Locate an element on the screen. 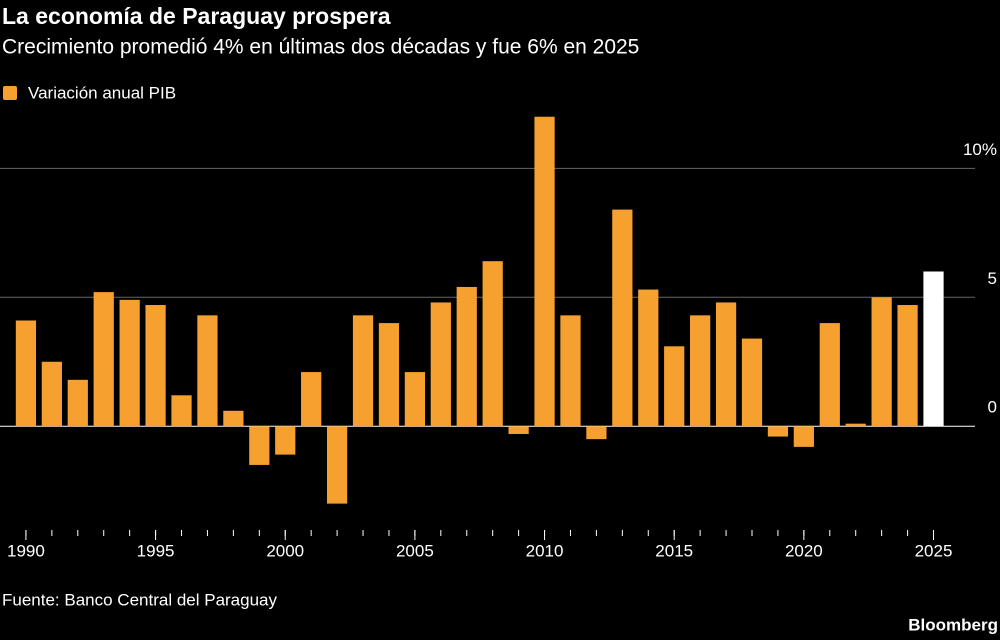  x-tick-label: 2025 is located at coordinates (934, 550).